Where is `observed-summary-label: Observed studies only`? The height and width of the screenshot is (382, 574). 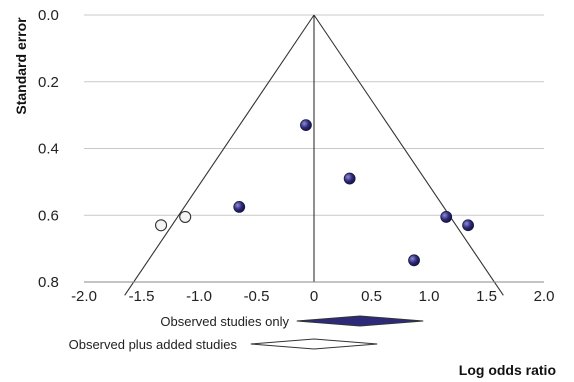
observed-summary-label: Observed studies only is located at coordinates (224, 321).